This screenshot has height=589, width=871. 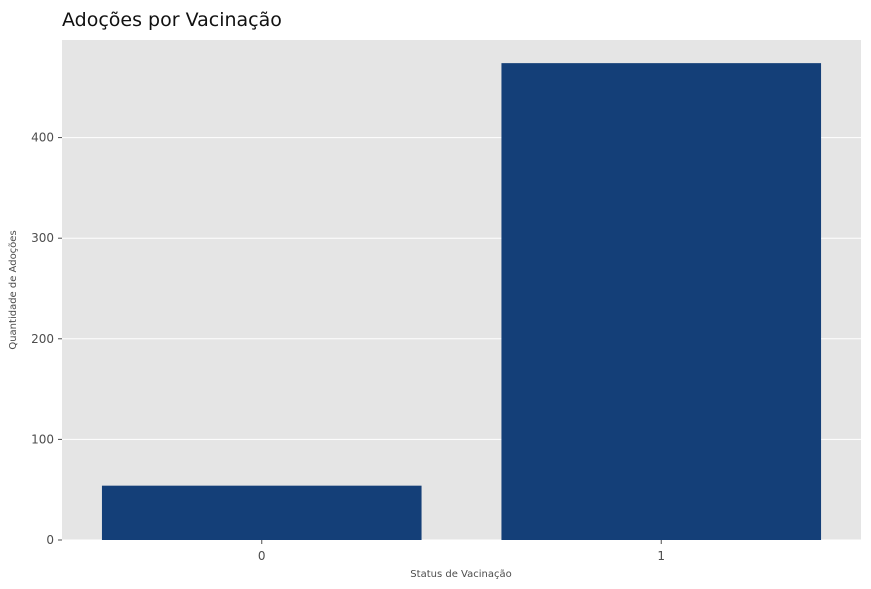 I want to click on chart-title: Adoções por Vacinação, so click(x=172, y=20).